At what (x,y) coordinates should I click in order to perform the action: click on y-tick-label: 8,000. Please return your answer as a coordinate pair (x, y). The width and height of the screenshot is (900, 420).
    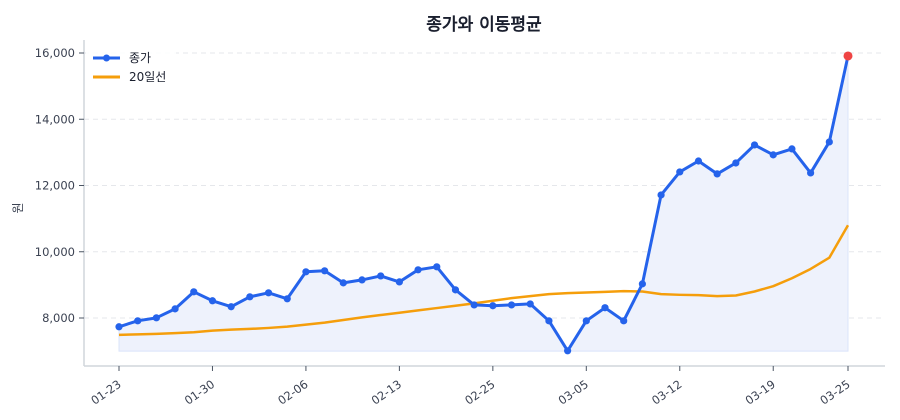
    Looking at the image, I should click on (58, 318).